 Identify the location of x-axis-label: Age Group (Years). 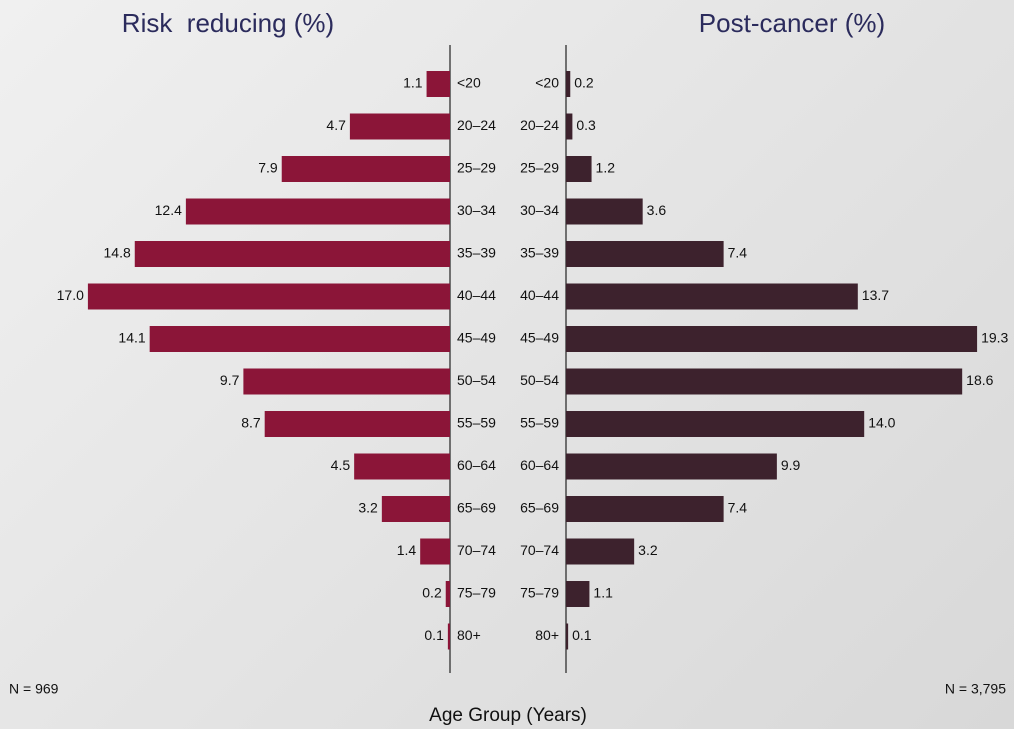
(508, 715).